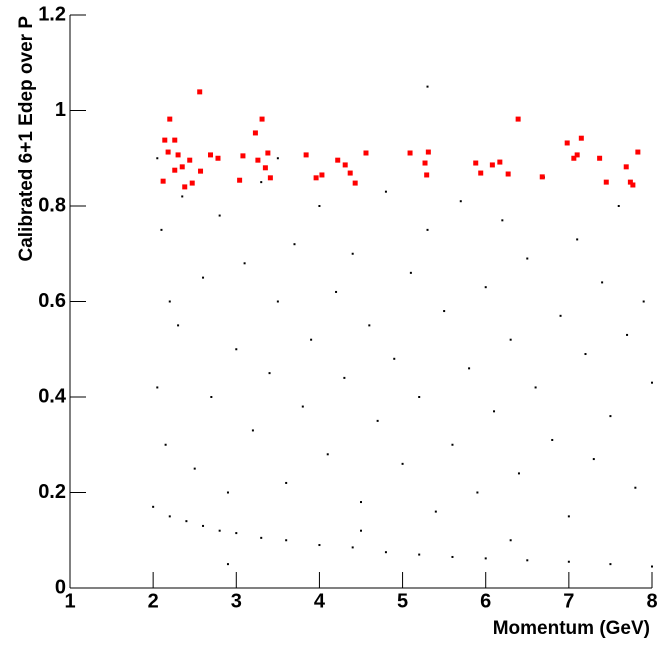 Image resolution: width=658 pixels, height=645 pixels. What do you see at coordinates (69, 601) in the screenshot?
I see `x-tick-label: 1` at bounding box center [69, 601].